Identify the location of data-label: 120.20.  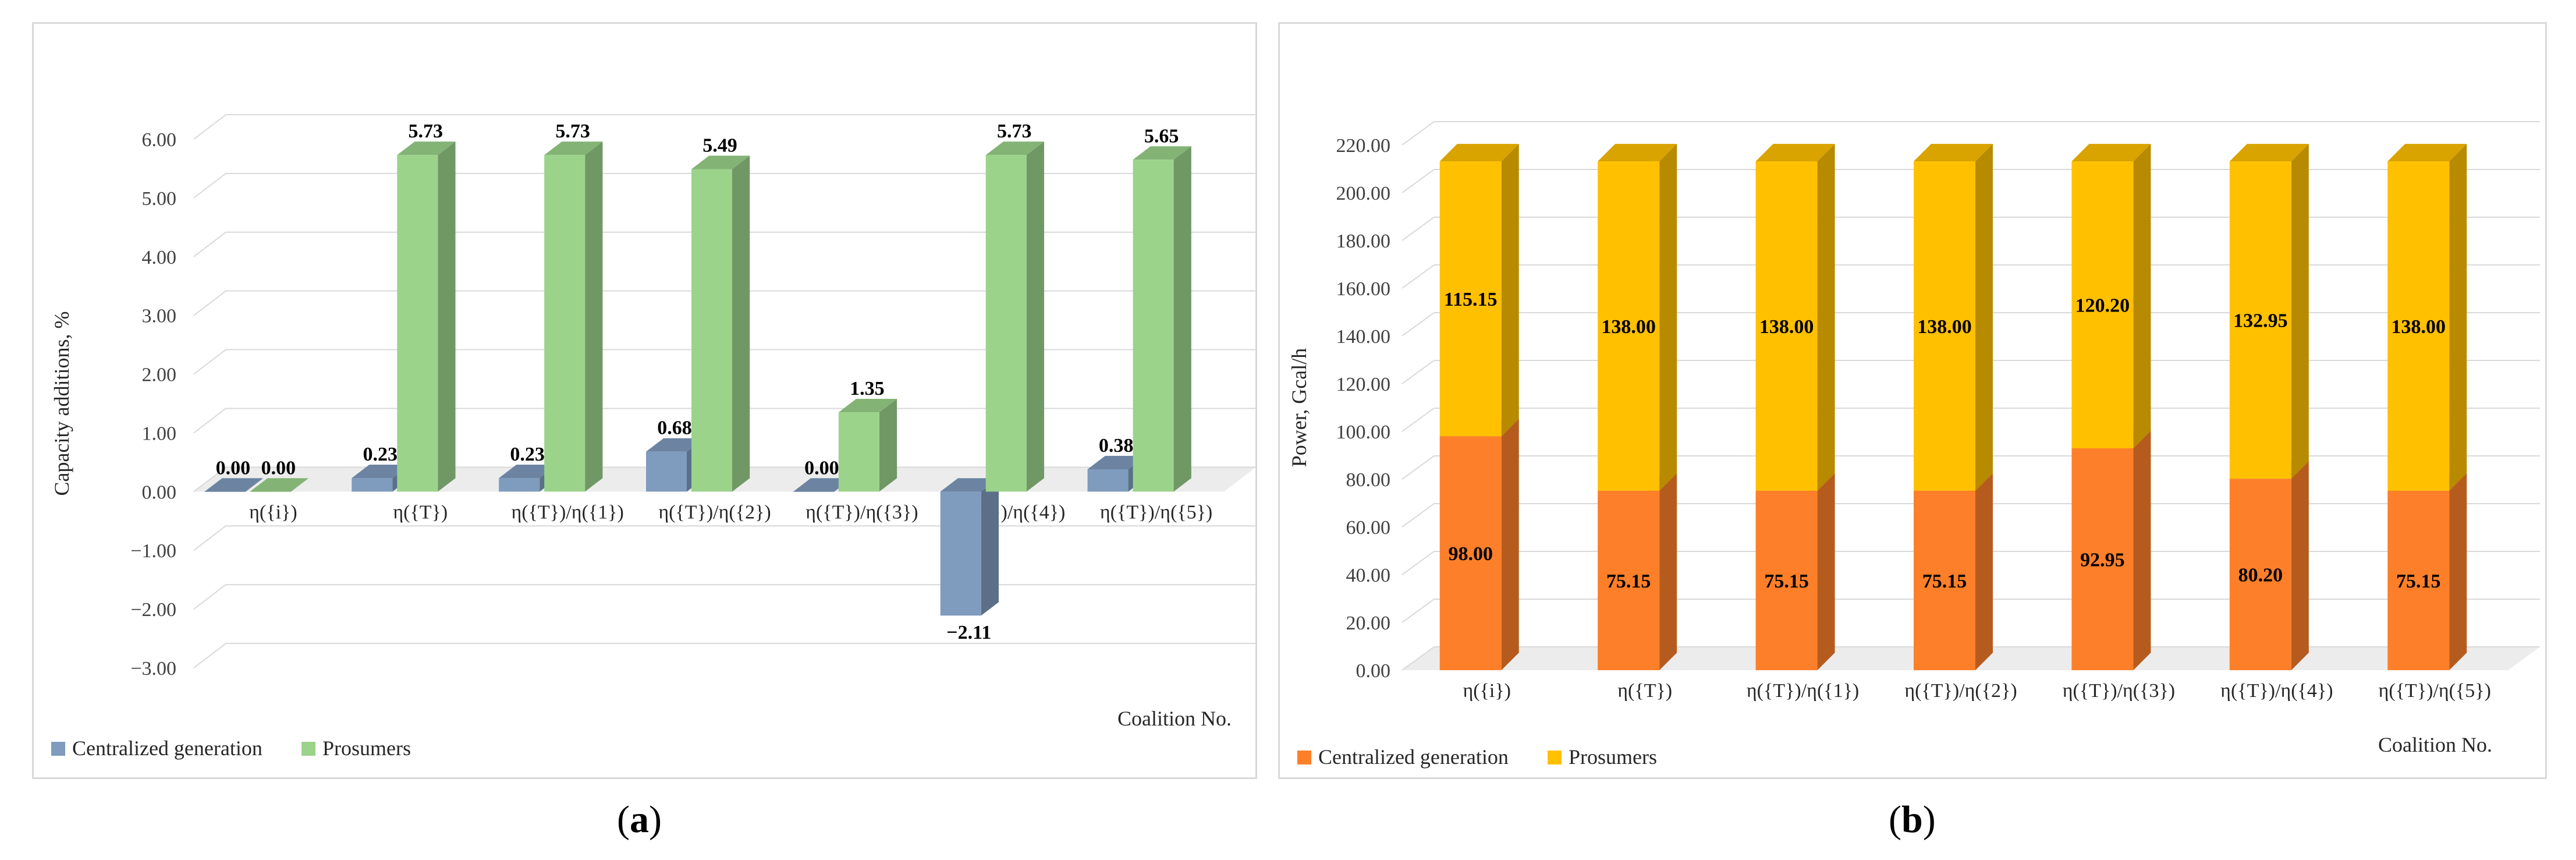
(2103, 305).